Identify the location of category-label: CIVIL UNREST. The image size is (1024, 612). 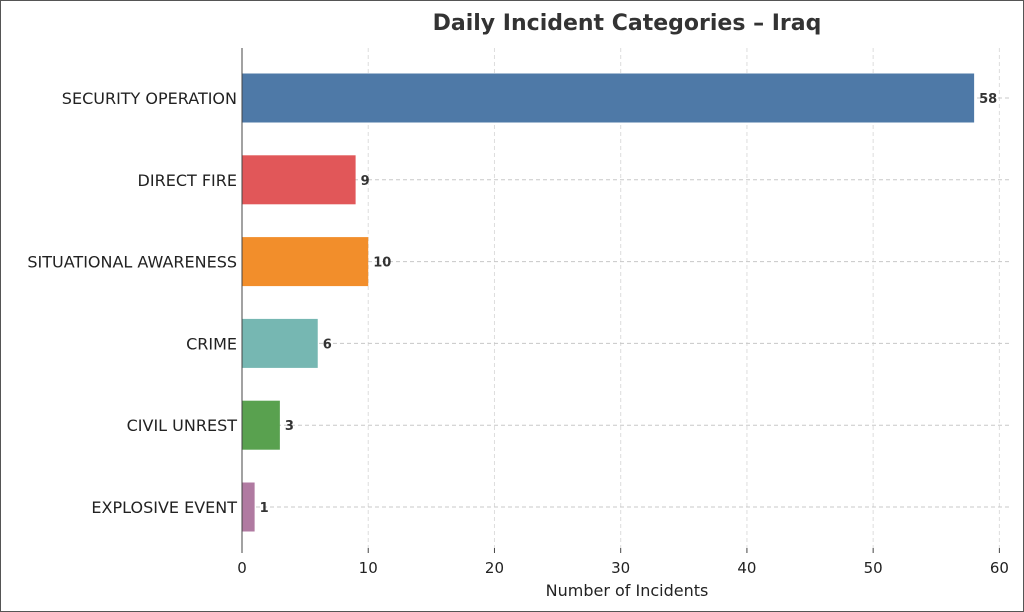
(182, 425).